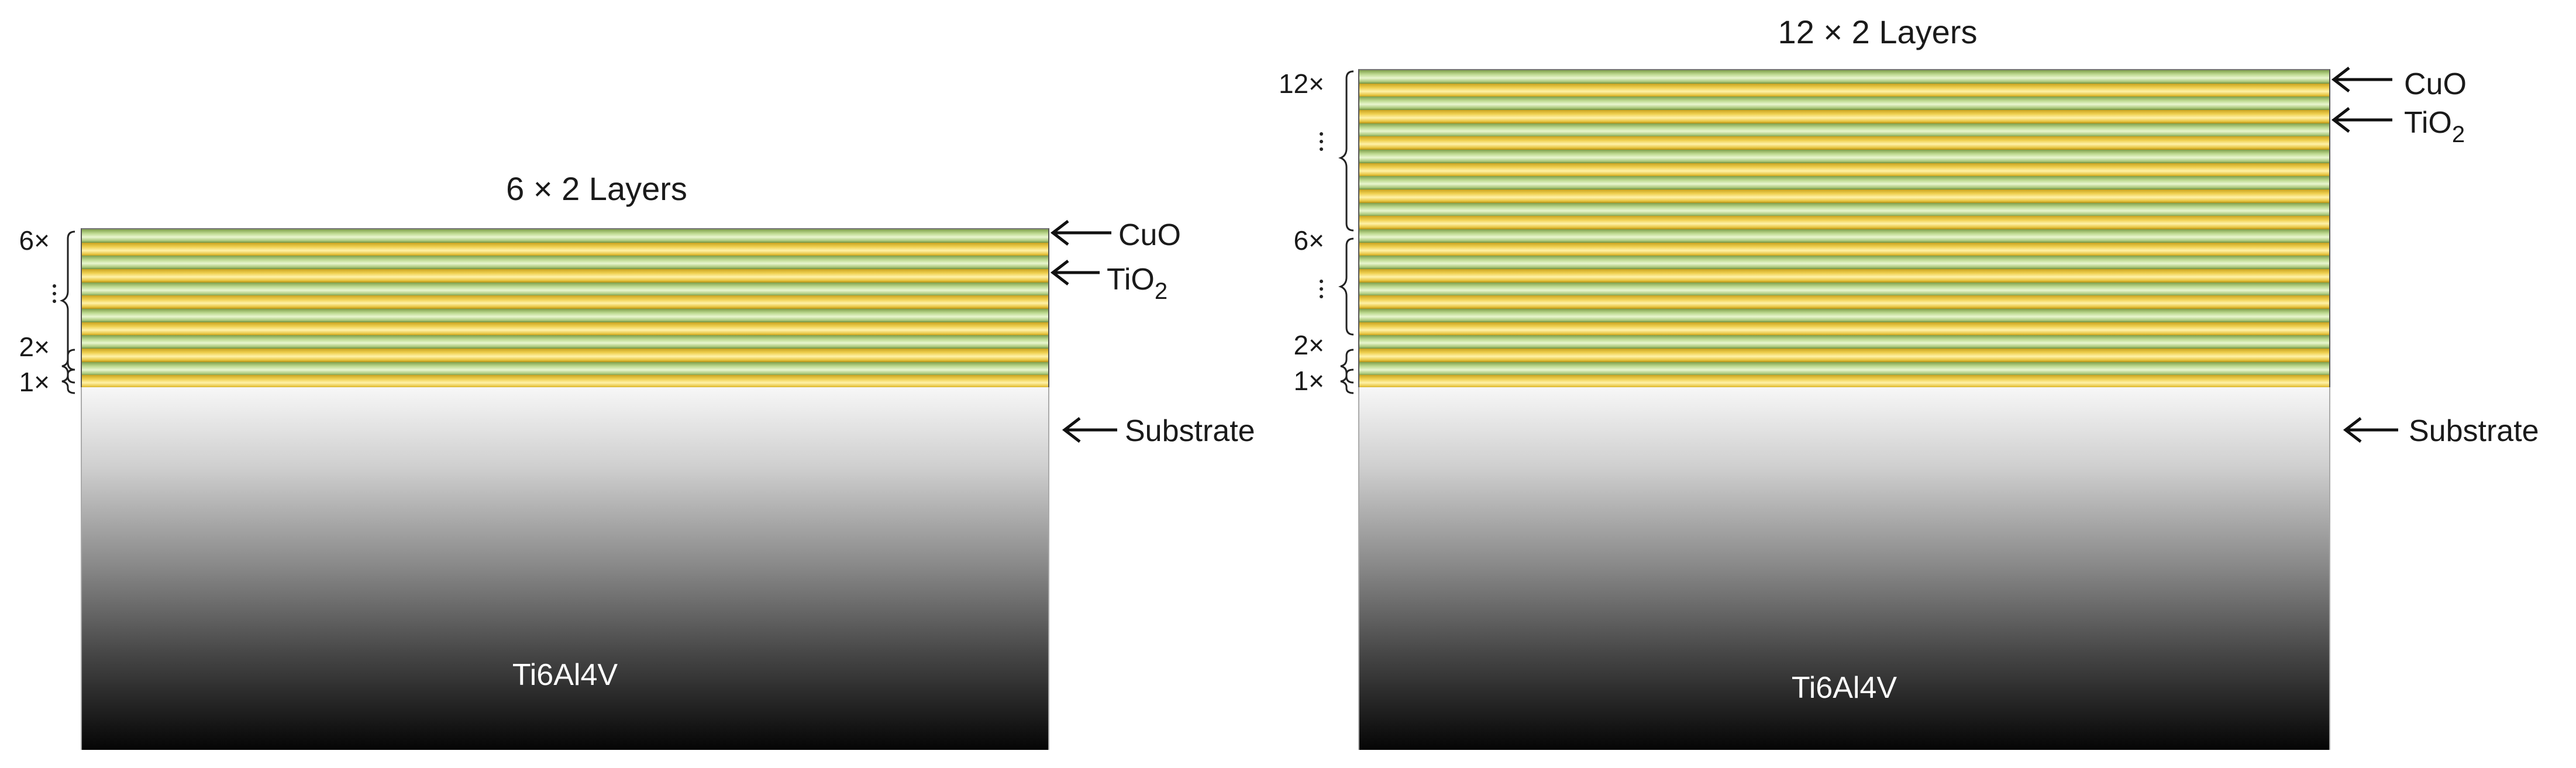 This screenshot has height=768, width=2576. Describe the element at coordinates (1878, 32) in the screenshot. I see `panel-title: 12 × 2 Layers` at that location.